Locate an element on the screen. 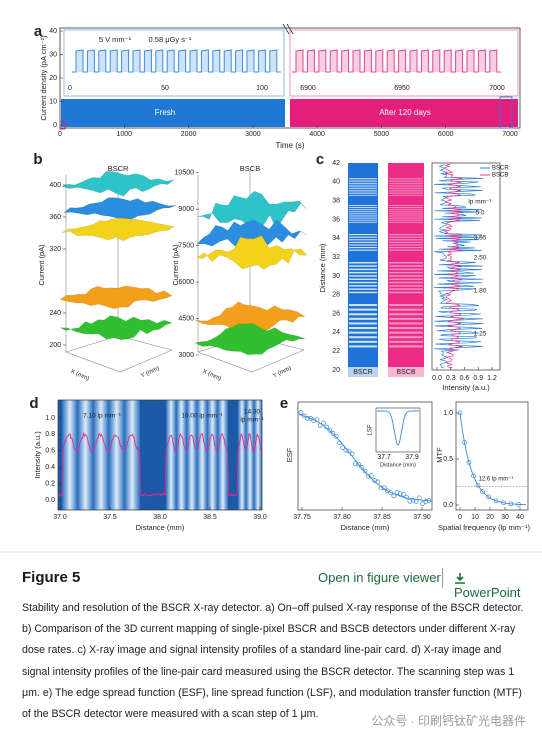 The height and width of the screenshot is (740, 542). annotation: 5.0 is located at coordinates (479, 213).